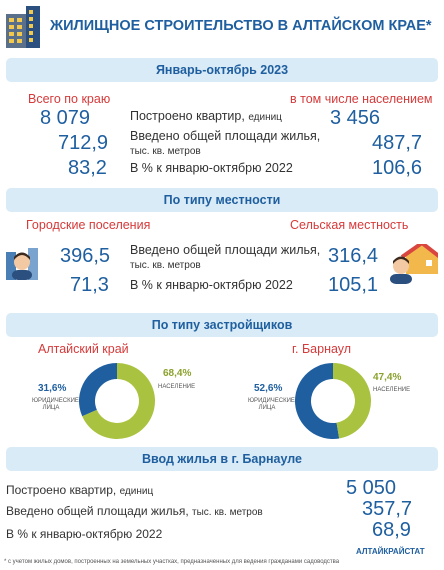 The width and height of the screenshot is (444, 570). I want to click on left-pop-pct: 68,4%, so click(177, 373).